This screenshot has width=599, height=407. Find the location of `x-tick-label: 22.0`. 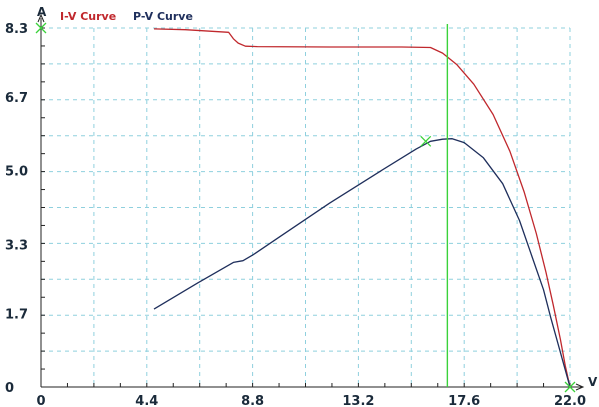

x-tick-label: 22.0 is located at coordinates (570, 400).